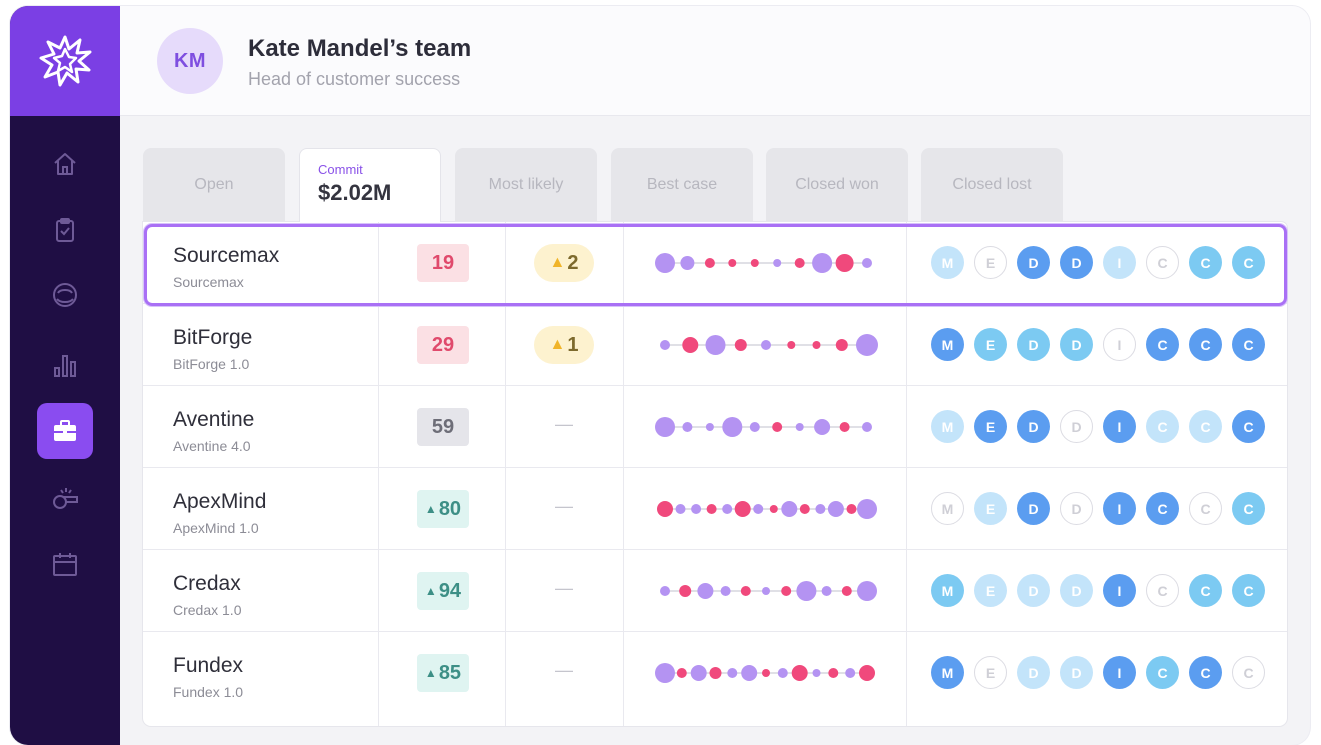 The image size is (1321, 745). I want to click on sidebar-item-coaching, so click(65, 498).